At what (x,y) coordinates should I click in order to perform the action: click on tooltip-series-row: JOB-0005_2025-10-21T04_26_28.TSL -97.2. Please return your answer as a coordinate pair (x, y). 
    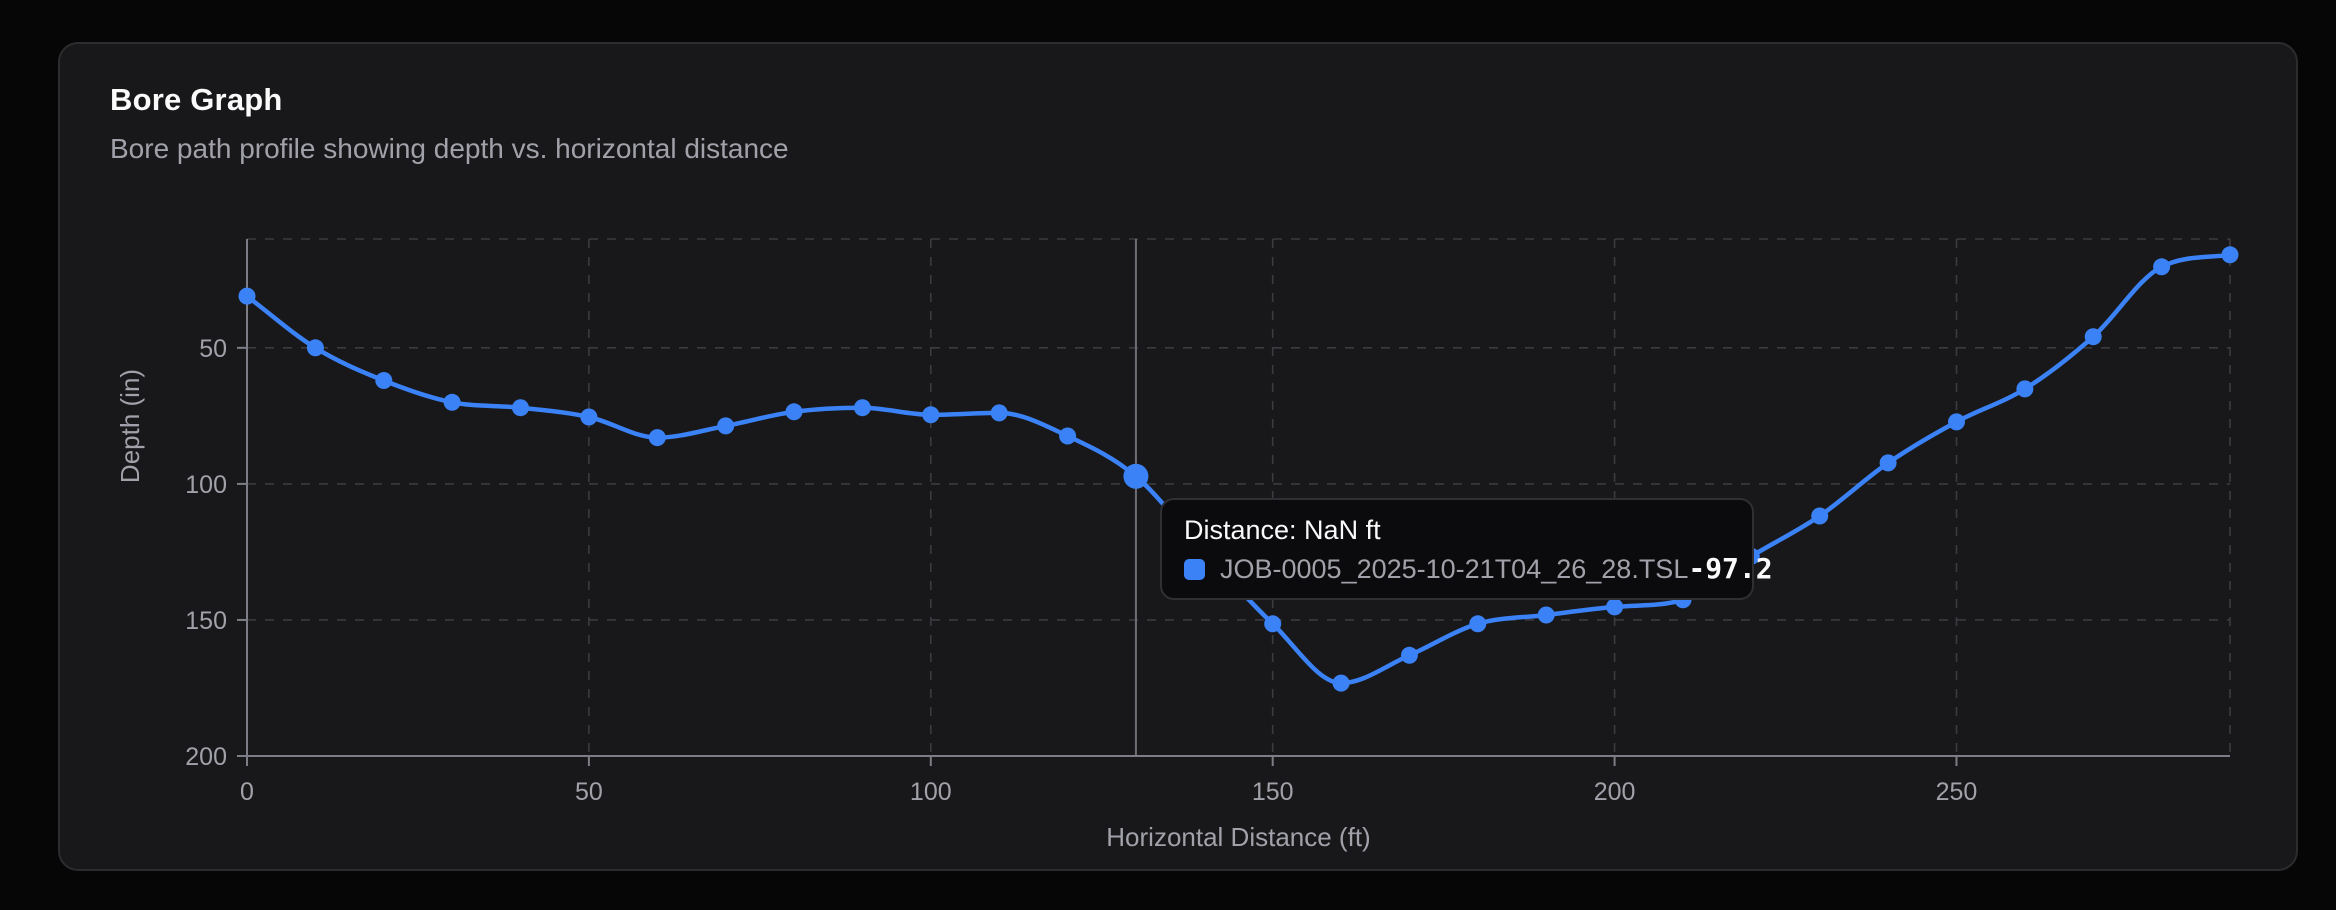
    Looking at the image, I should click on (1478, 569).